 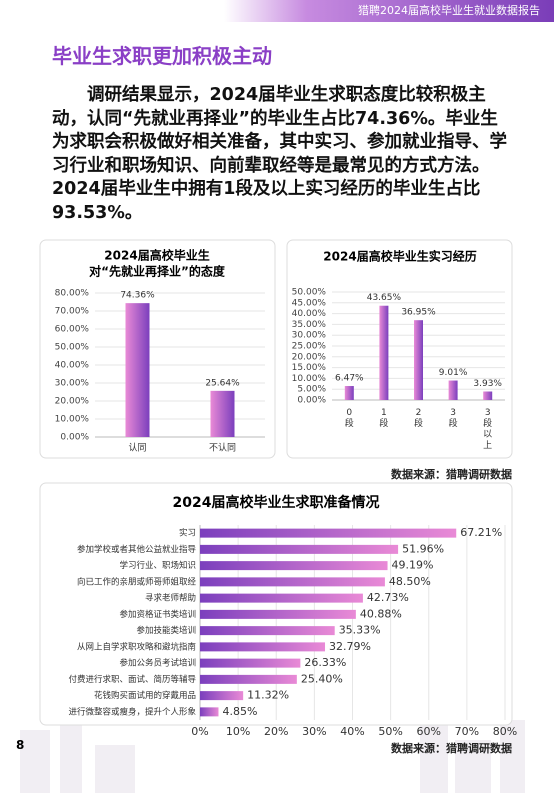 What do you see at coordinates (384, 418) in the screenshot?
I see `x-tick-label: 1段` at bounding box center [384, 418].